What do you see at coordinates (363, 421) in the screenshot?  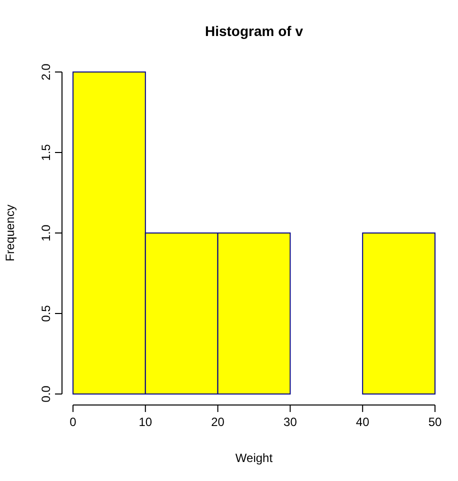 I see `x-tick-label: 40` at bounding box center [363, 421].